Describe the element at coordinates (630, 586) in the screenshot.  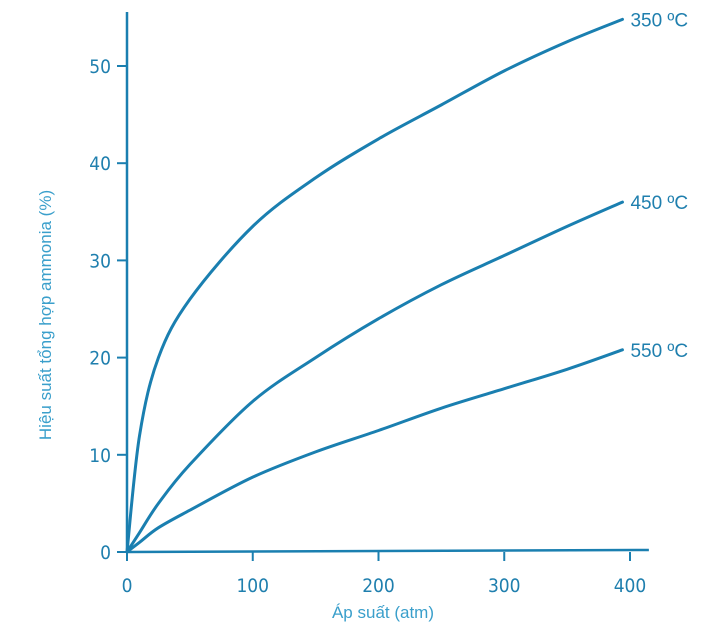
I see `x-tick-label: 400` at that location.